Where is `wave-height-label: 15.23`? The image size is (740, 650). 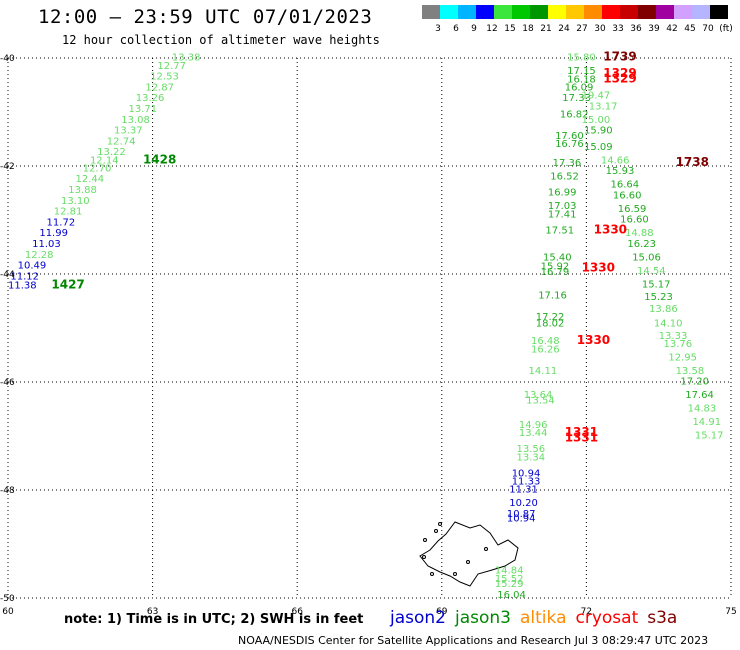 wave-height-label: 15.23 is located at coordinates (658, 297).